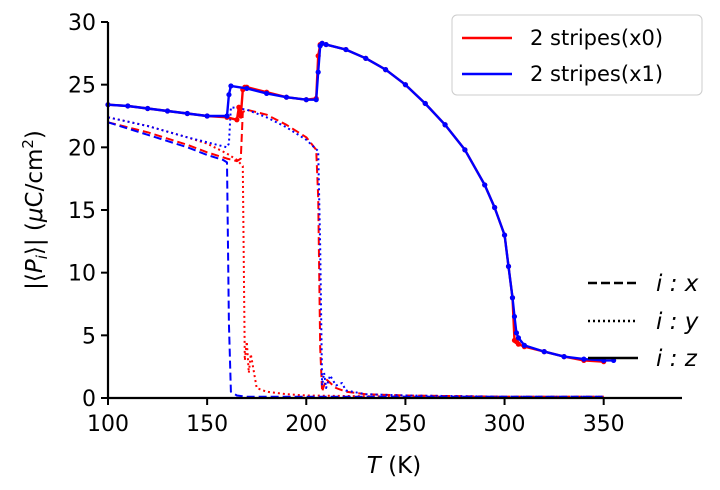  What do you see at coordinates (89, 399) in the screenshot?
I see `y-tick-label: 0` at bounding box center [89, 399].